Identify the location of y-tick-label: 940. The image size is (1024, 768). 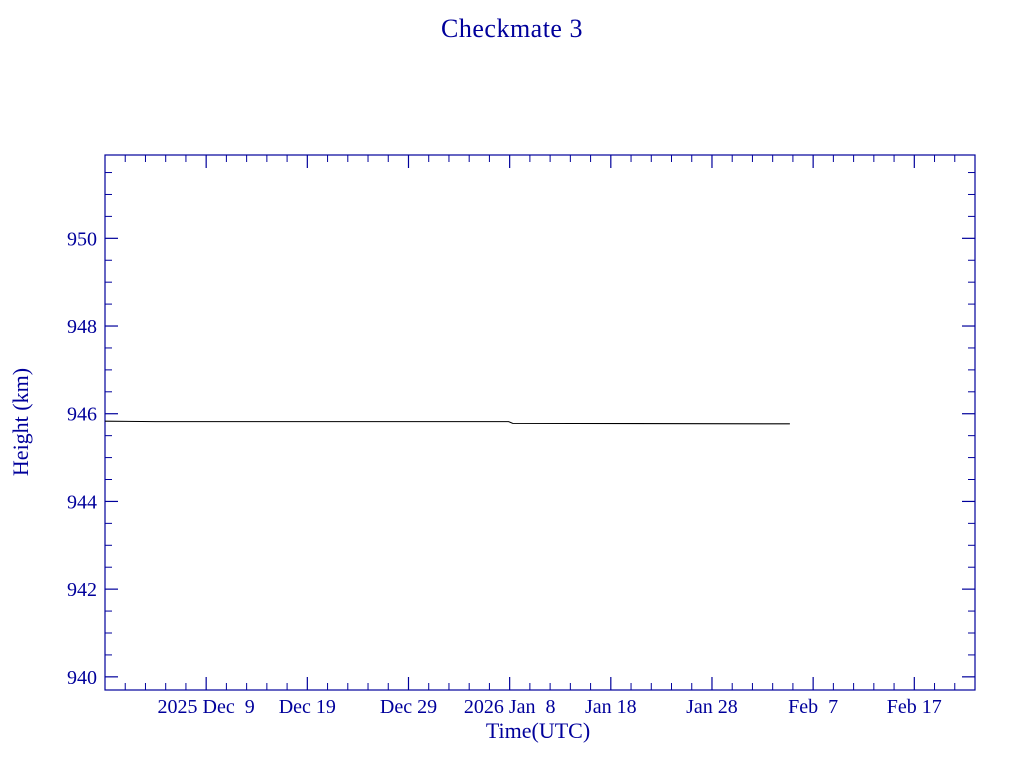
(82, 678).